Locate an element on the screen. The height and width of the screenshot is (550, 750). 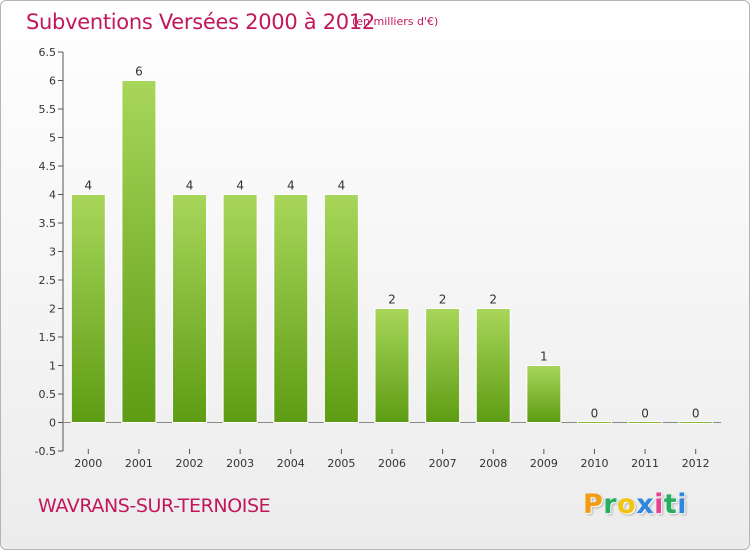
value-label-2005: 4 is located at coordinates (342, 186).